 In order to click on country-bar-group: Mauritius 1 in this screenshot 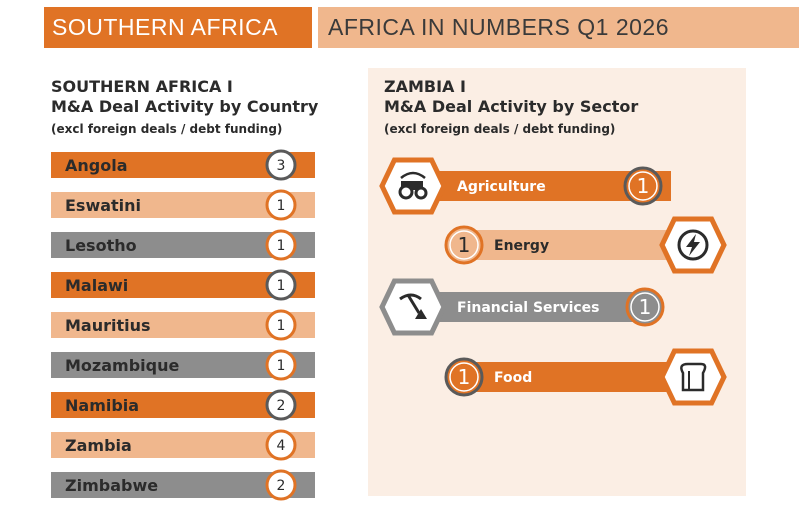, I will do `click(183, 325)`.